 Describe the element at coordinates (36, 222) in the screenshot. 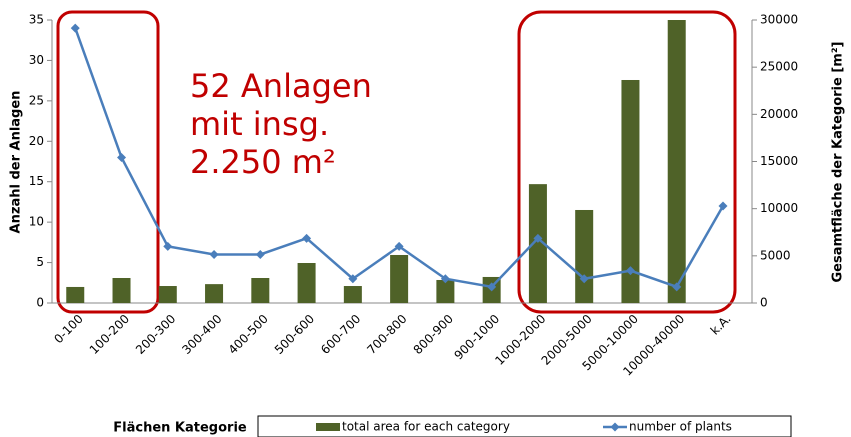

I see `y-tick-label: 10` at that location.